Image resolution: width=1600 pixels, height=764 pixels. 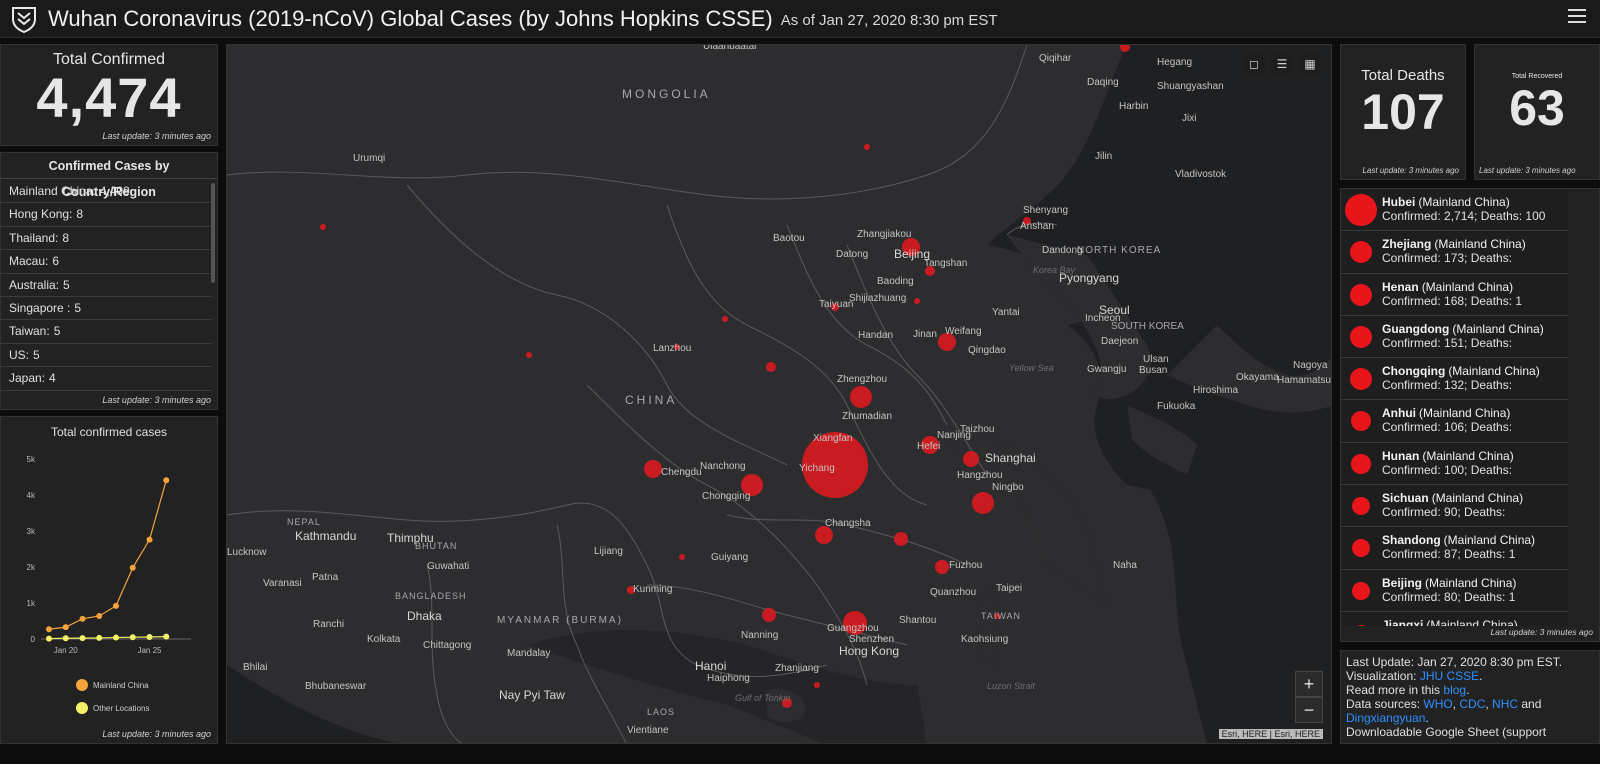 What do you see at coordinates (953, 592) in the screenshot?
I see `city-label: Quanzhou` at bounding box center [953, 592].